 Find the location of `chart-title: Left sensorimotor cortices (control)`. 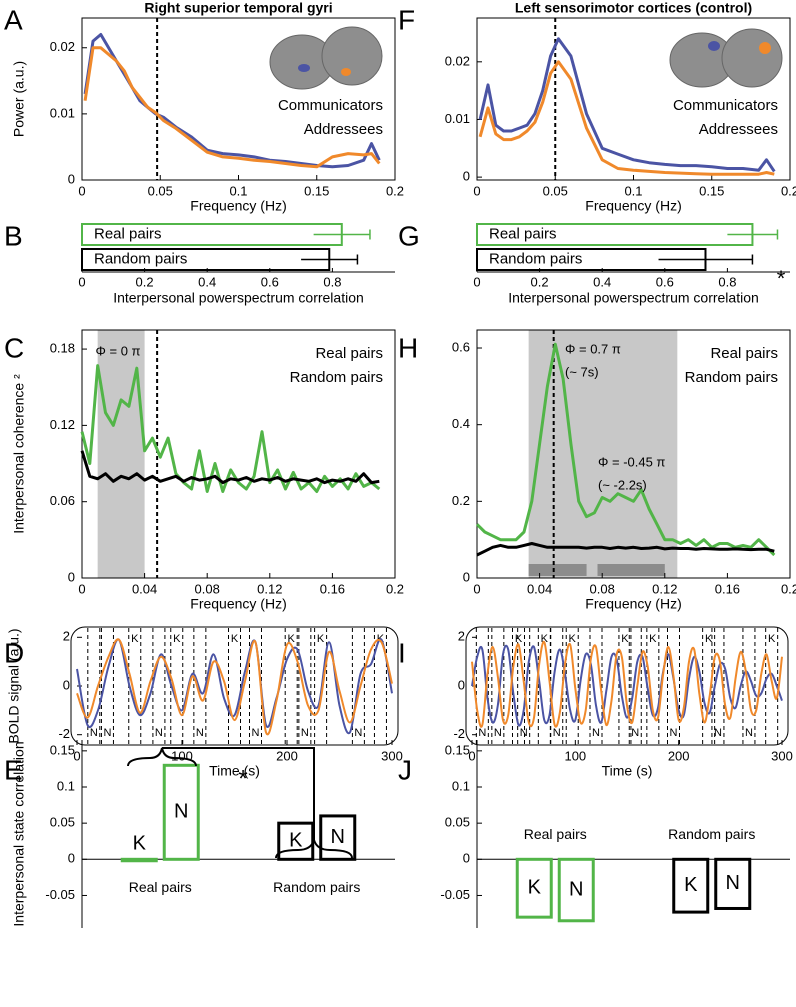

chart-title: Left sensorimotor cortices (control) is located at coordinates (633, 8).